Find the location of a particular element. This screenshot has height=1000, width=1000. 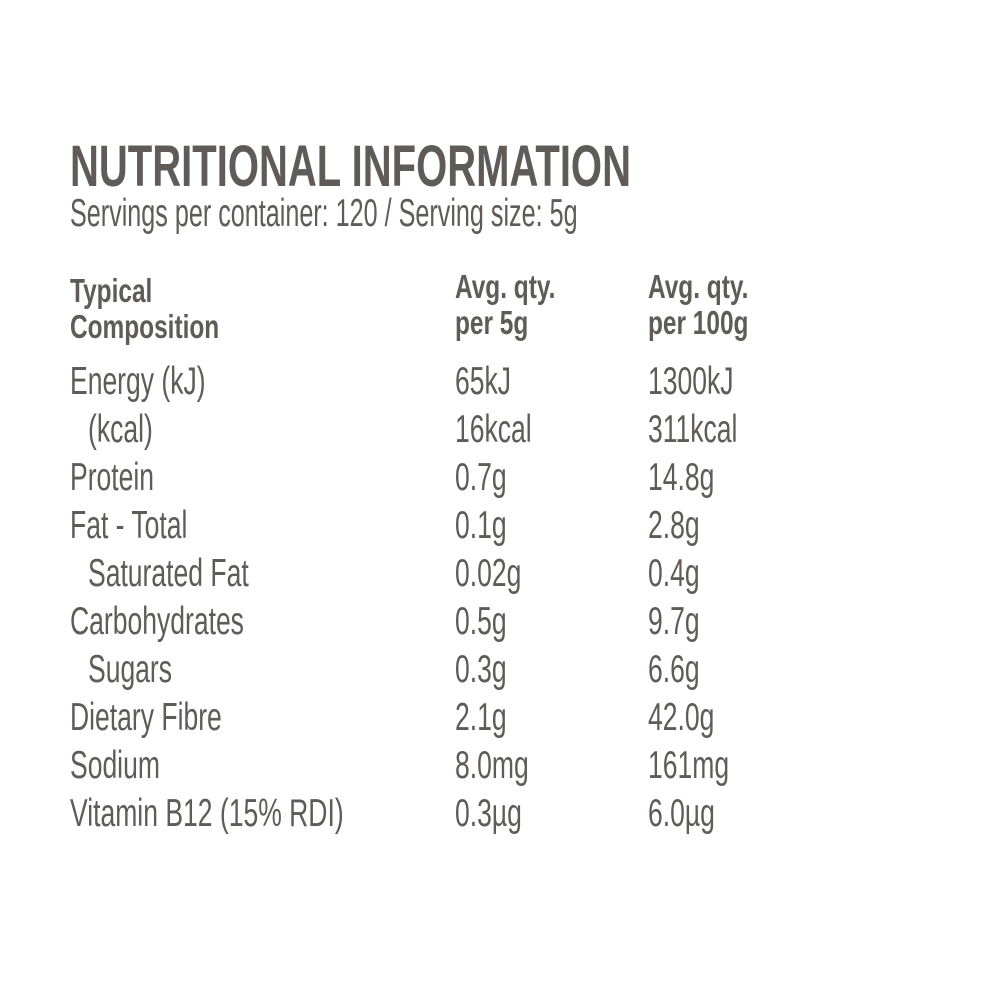

nutrient-name: Saturated Fat is located at coordinates (168, 573).